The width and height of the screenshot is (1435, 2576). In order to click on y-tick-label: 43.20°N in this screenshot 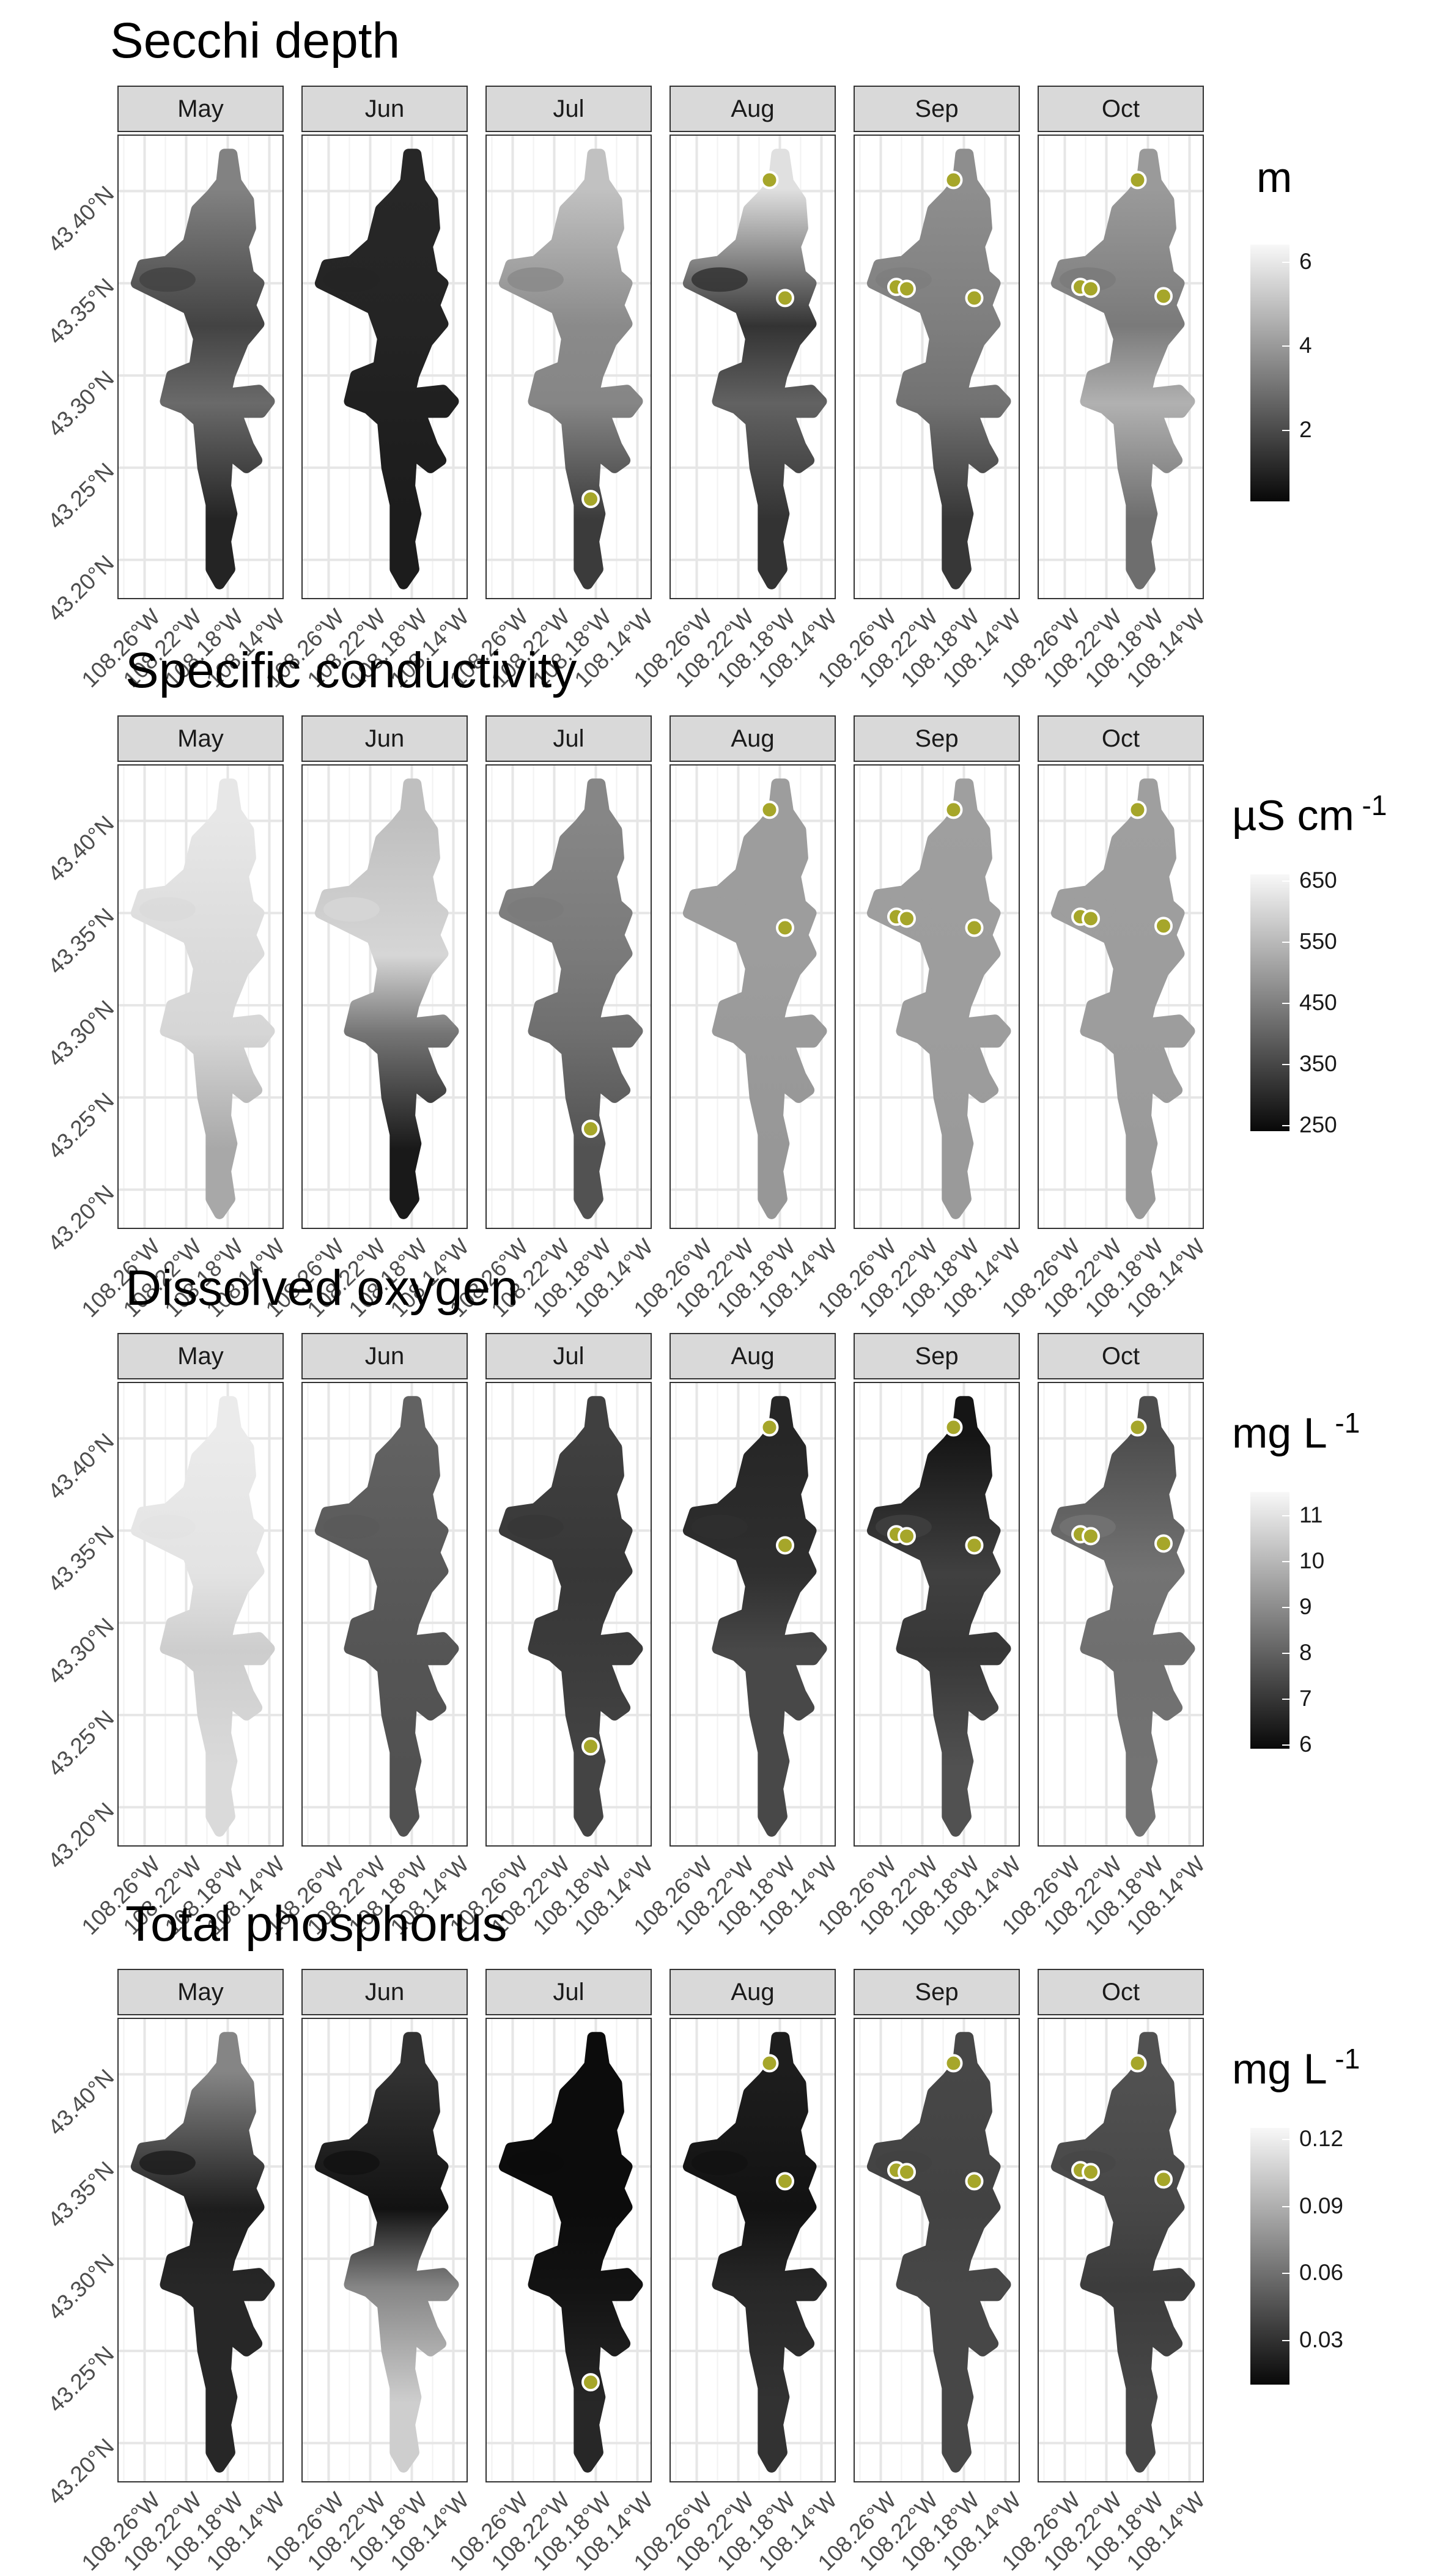, I will do `click(81, 1217)`.